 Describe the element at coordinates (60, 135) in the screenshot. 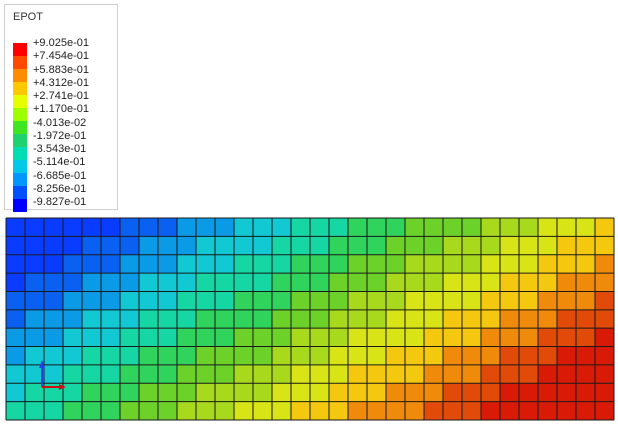

I see `legend-label: -1.972e-01` at that location.